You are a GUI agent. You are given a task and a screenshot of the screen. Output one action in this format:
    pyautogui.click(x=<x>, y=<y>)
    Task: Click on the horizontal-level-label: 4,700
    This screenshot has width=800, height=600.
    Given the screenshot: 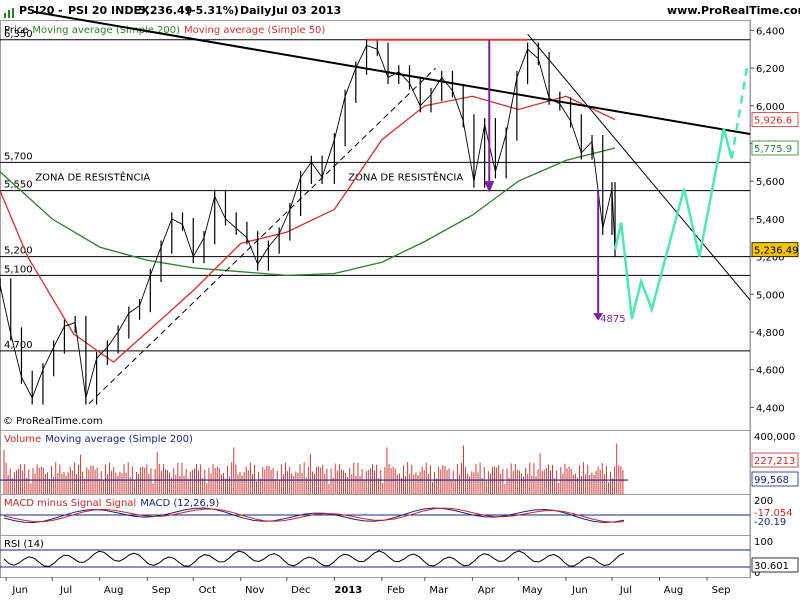 What is the action you would take?
    pyautogui.click(x=18, y=345)
    